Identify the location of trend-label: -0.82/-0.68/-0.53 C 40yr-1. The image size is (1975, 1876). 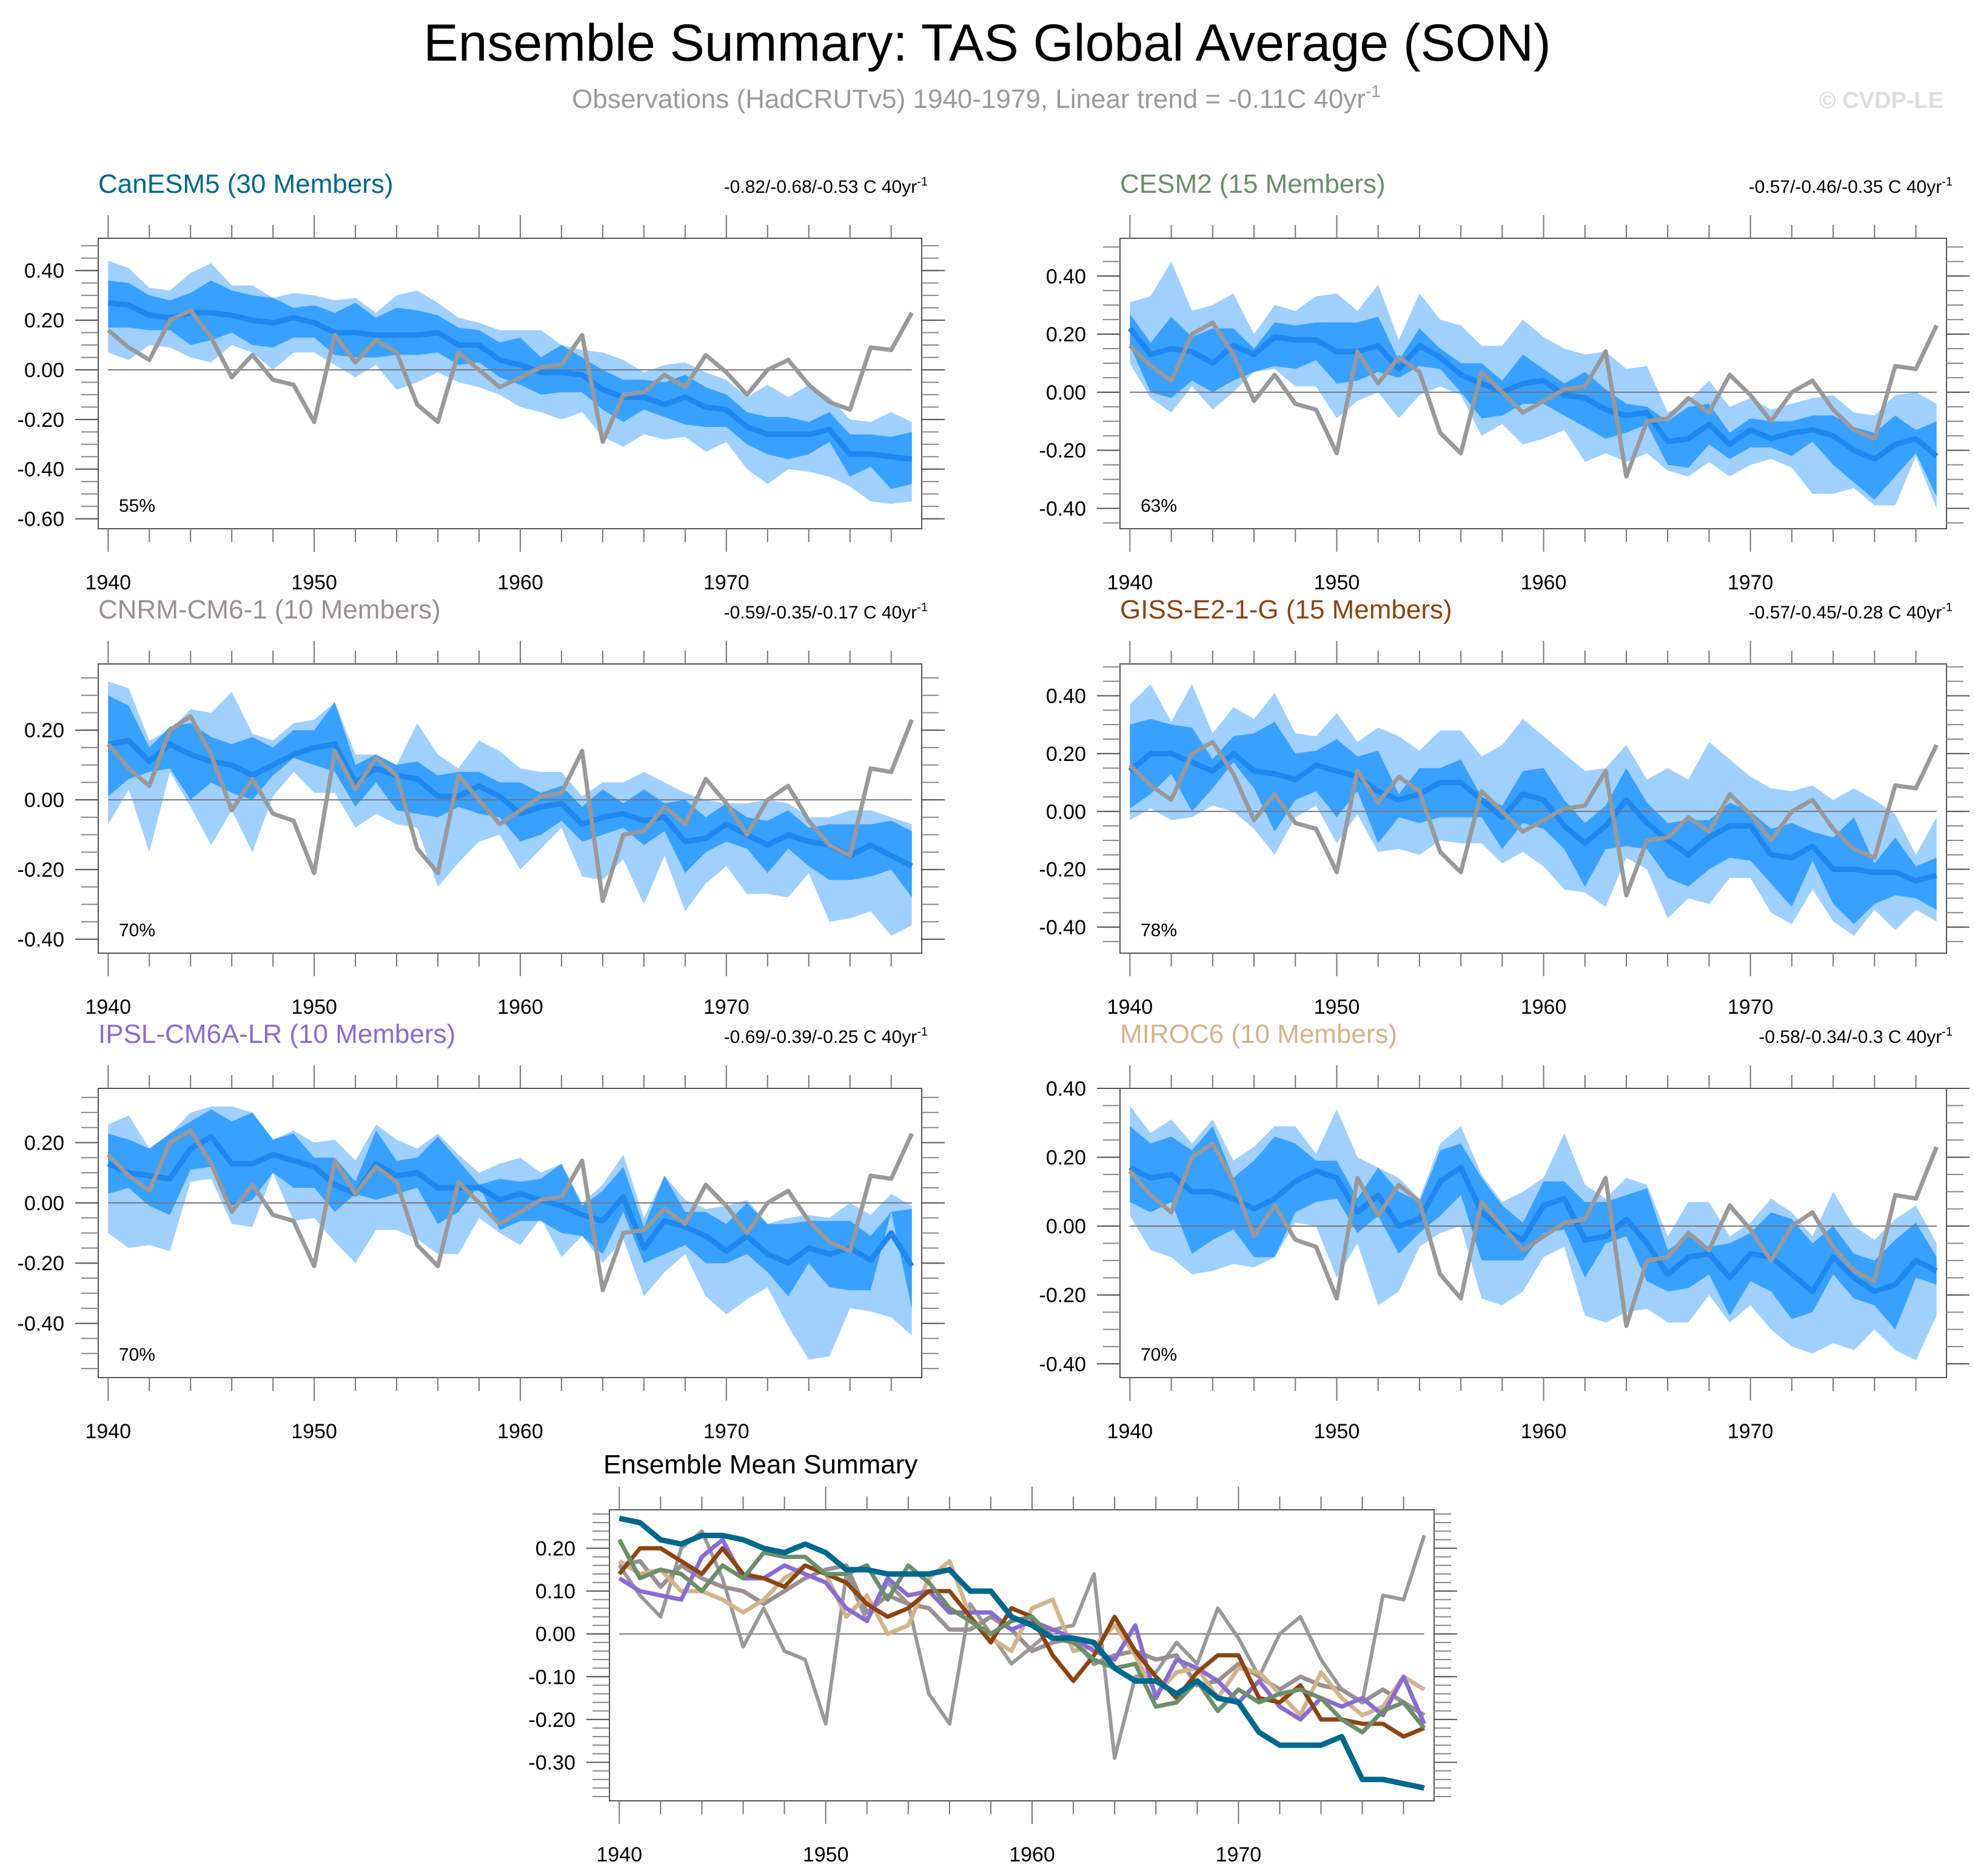
(826, 186).